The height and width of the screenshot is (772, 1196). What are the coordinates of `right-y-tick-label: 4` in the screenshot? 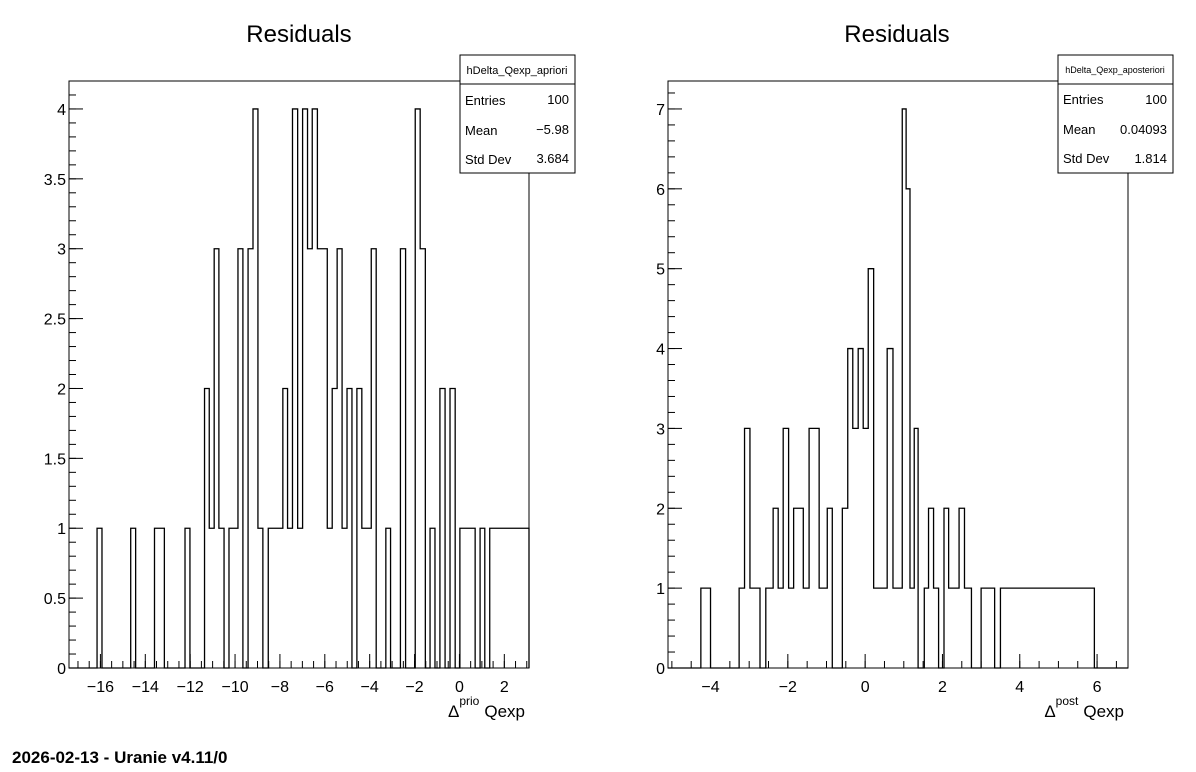 It's located at (660, 350).